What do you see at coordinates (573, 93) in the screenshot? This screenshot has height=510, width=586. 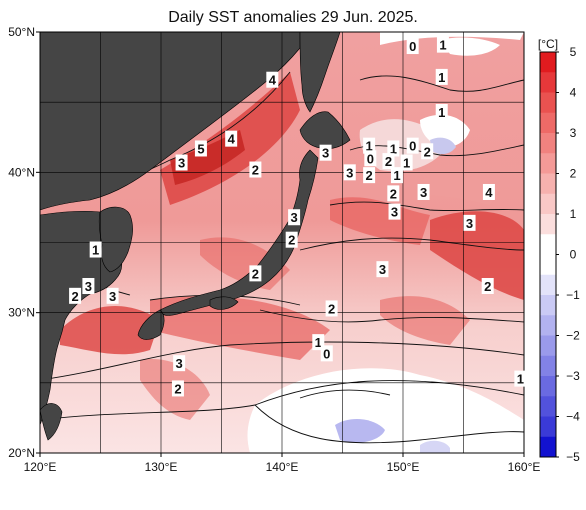 I see `colorbar-tick-label: 4` at bounding box center [573, 93].